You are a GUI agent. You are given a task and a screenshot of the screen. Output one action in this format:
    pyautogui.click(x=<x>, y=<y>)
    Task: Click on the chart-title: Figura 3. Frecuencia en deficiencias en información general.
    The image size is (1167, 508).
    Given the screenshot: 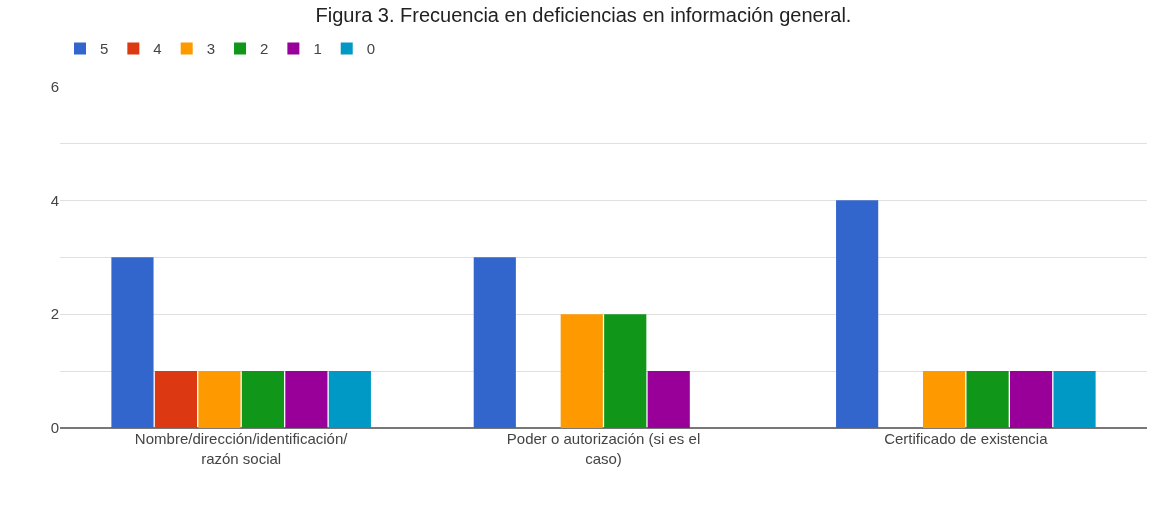 What is the action you would take?
    pyautogui.click(x=583, y=14)
    